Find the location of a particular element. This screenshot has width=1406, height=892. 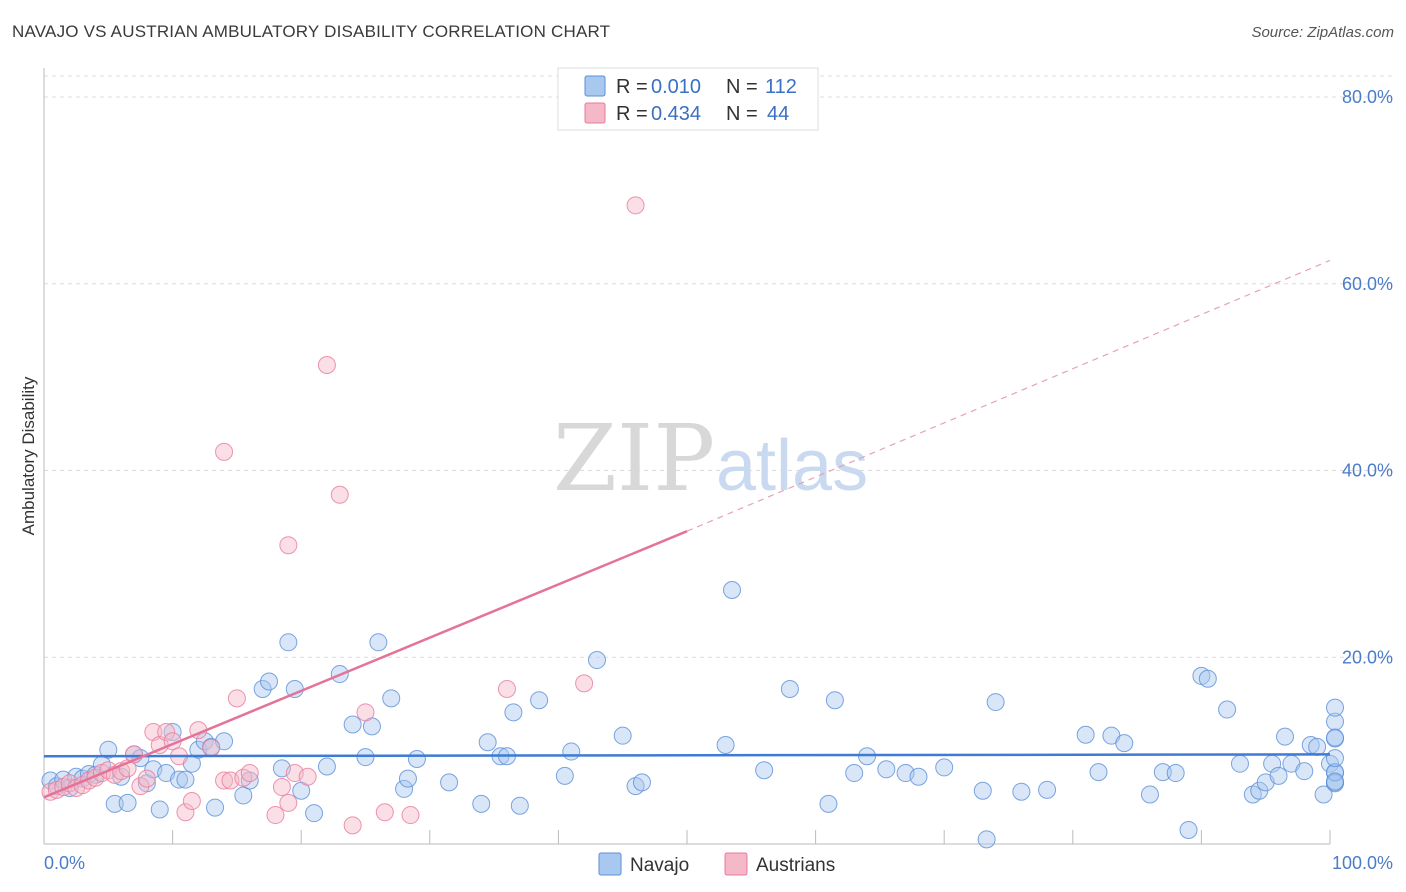

x-tick-labels: 0.0% 100.0% is located at coordinates (718, 863).